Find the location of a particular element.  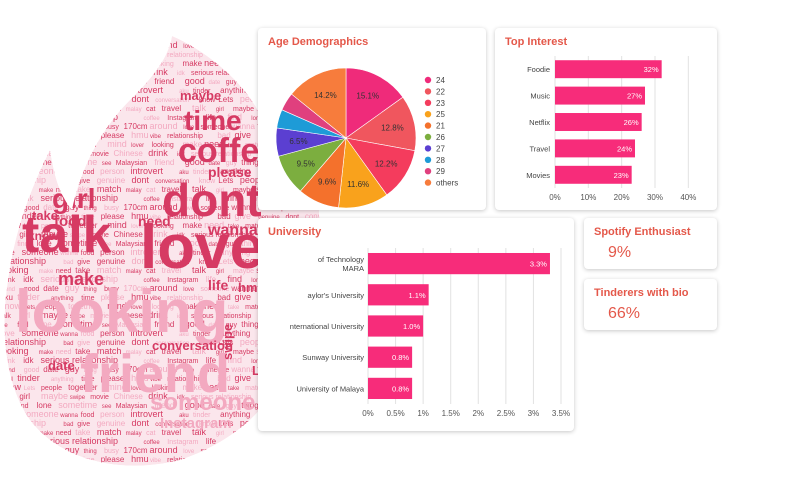

bar-value-label: 32% is located at coordinates (651, 69).